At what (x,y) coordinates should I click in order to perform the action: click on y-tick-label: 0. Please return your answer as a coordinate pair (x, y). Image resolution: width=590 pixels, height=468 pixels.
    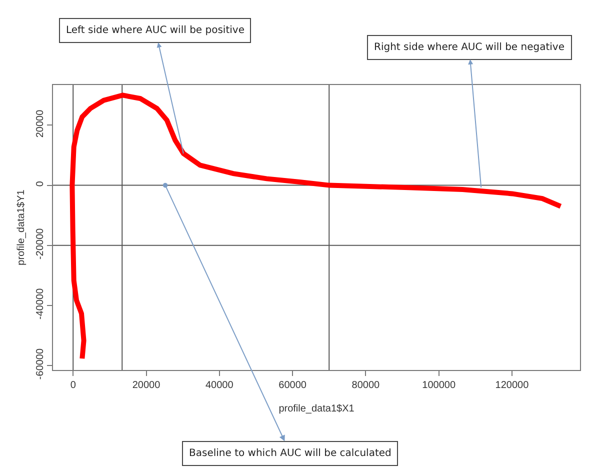
    Looking at the image, I should click on (40, 183).